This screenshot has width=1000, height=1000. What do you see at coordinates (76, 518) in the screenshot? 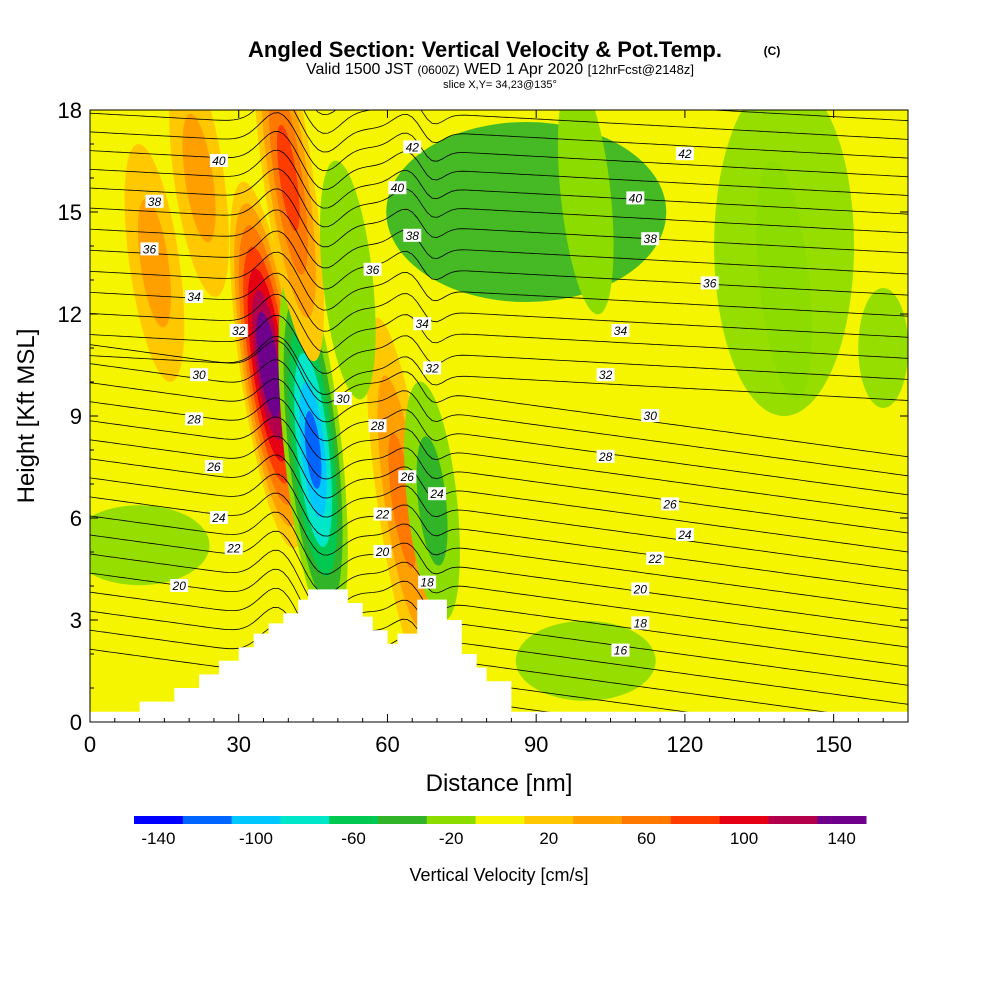
I see `y-tick-label: 6` at bounding box center [76, 518].